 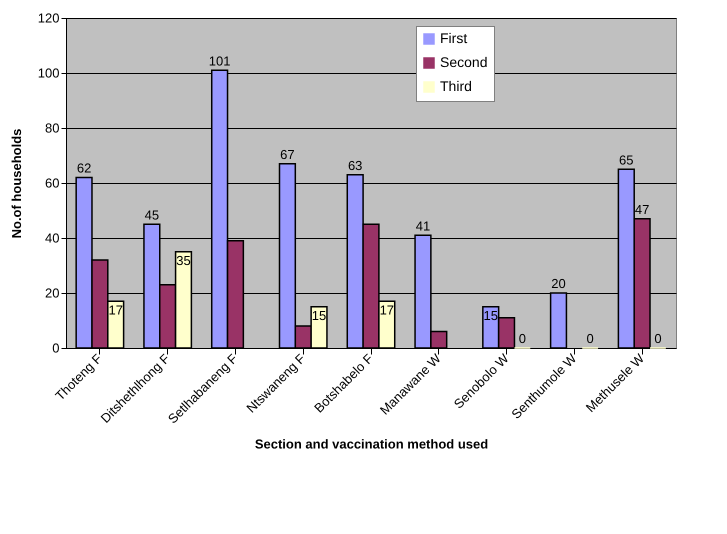 What do you see at coordinates (52, 238) in the screenshot?
I see `y-tick-label: 40` at bounding box center [52, 238].